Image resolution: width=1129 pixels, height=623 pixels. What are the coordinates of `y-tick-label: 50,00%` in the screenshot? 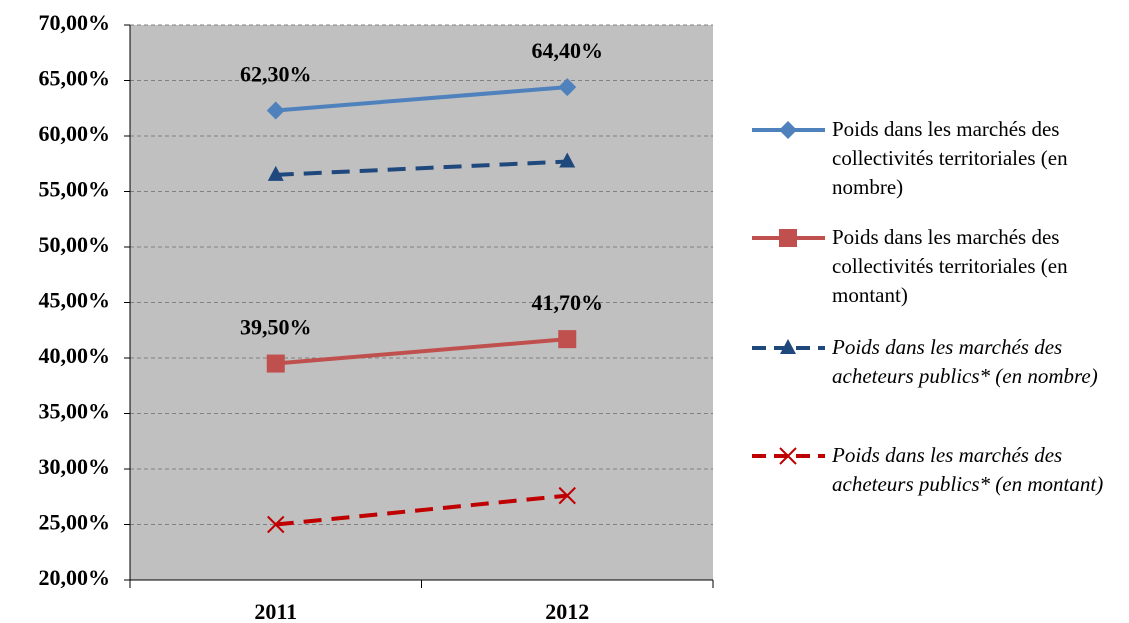 It's located at (75, 244).